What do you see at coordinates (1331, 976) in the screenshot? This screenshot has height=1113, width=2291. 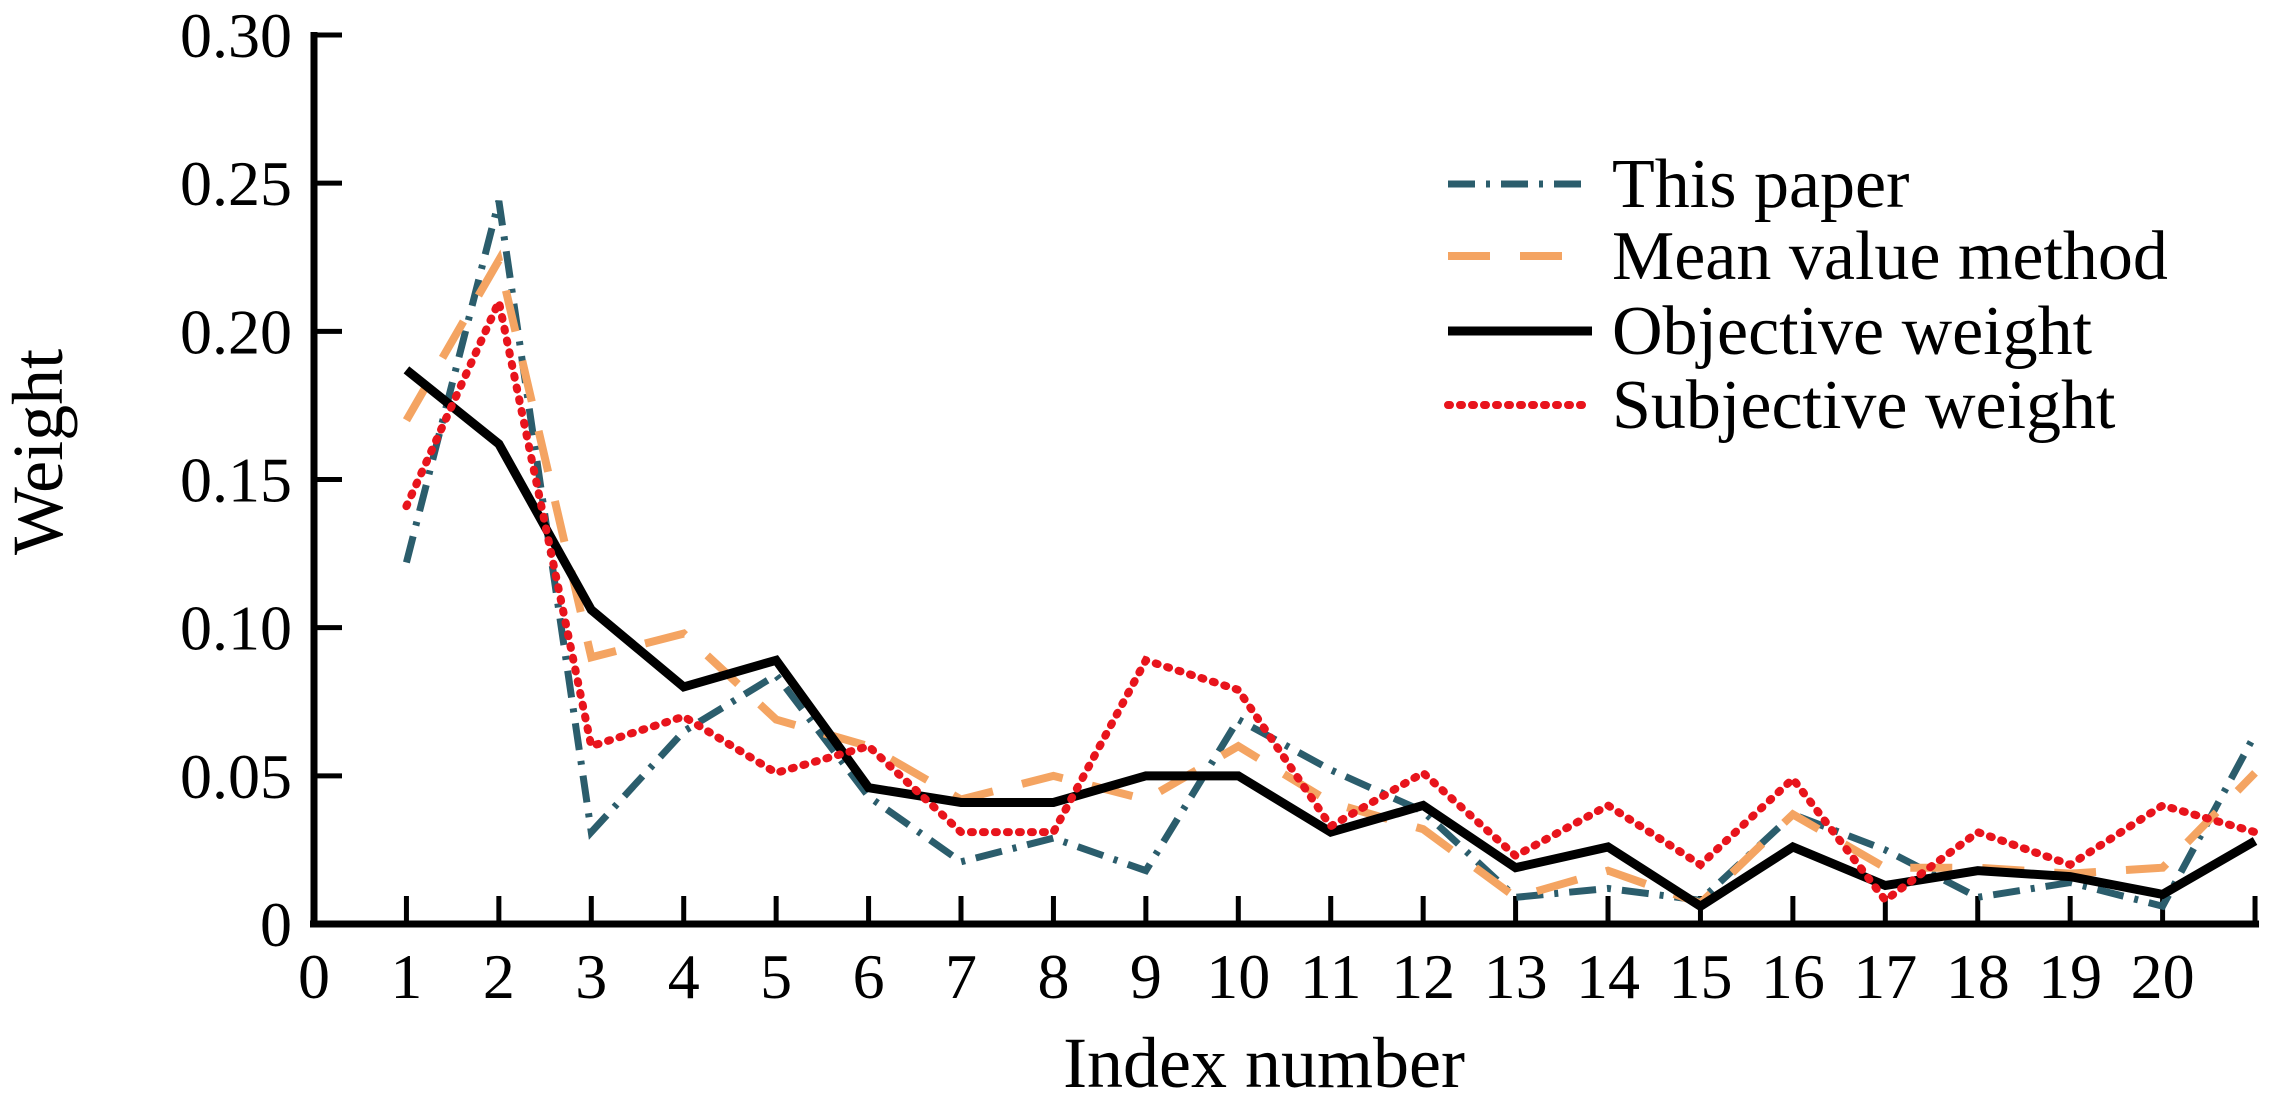 I see `x-tick-label-11: 11` at bounding box center [1331, 976].